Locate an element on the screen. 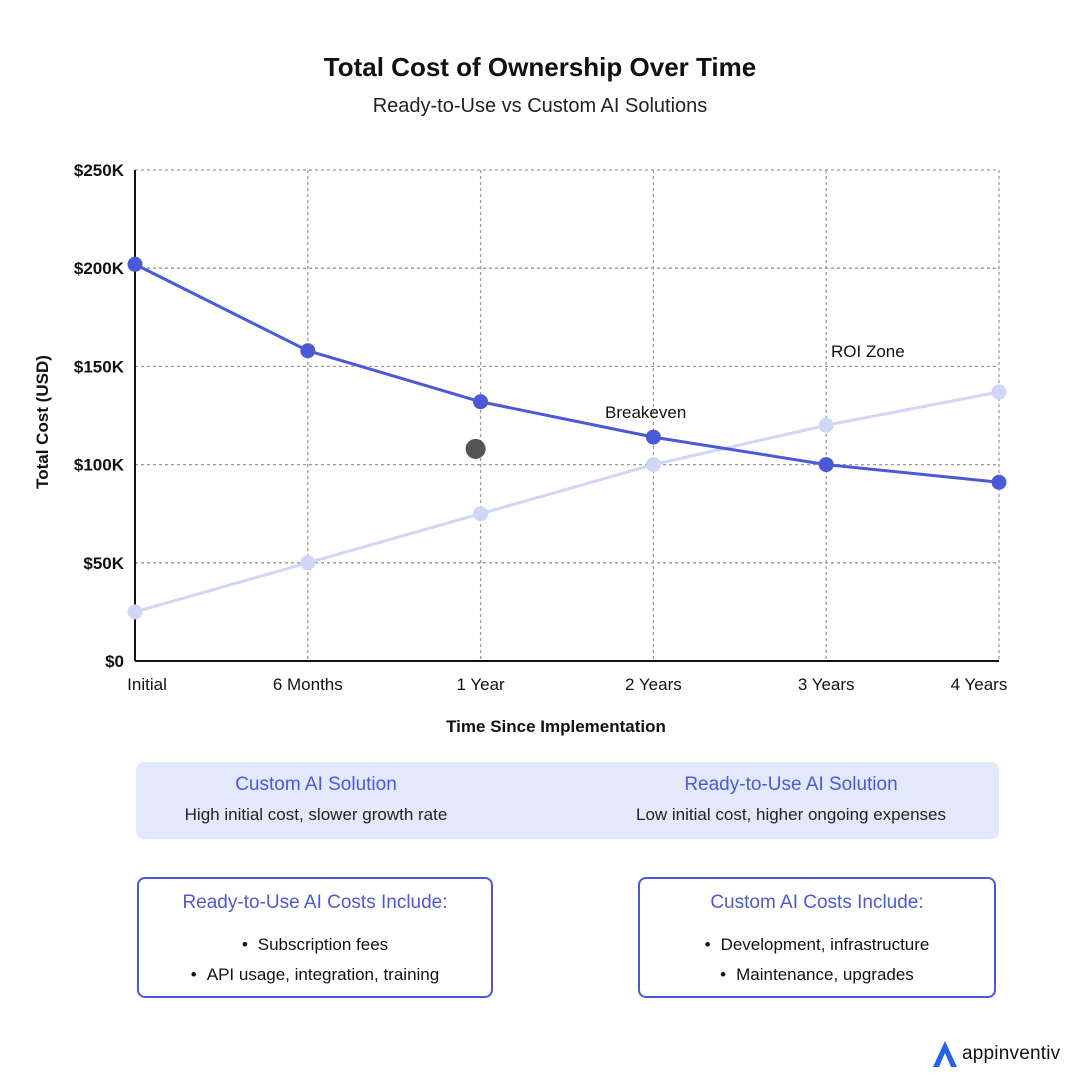 The image size is (1080, 1091). custom-costs-title: Custom AI Costs Include: is located at coordinates (817, 902).